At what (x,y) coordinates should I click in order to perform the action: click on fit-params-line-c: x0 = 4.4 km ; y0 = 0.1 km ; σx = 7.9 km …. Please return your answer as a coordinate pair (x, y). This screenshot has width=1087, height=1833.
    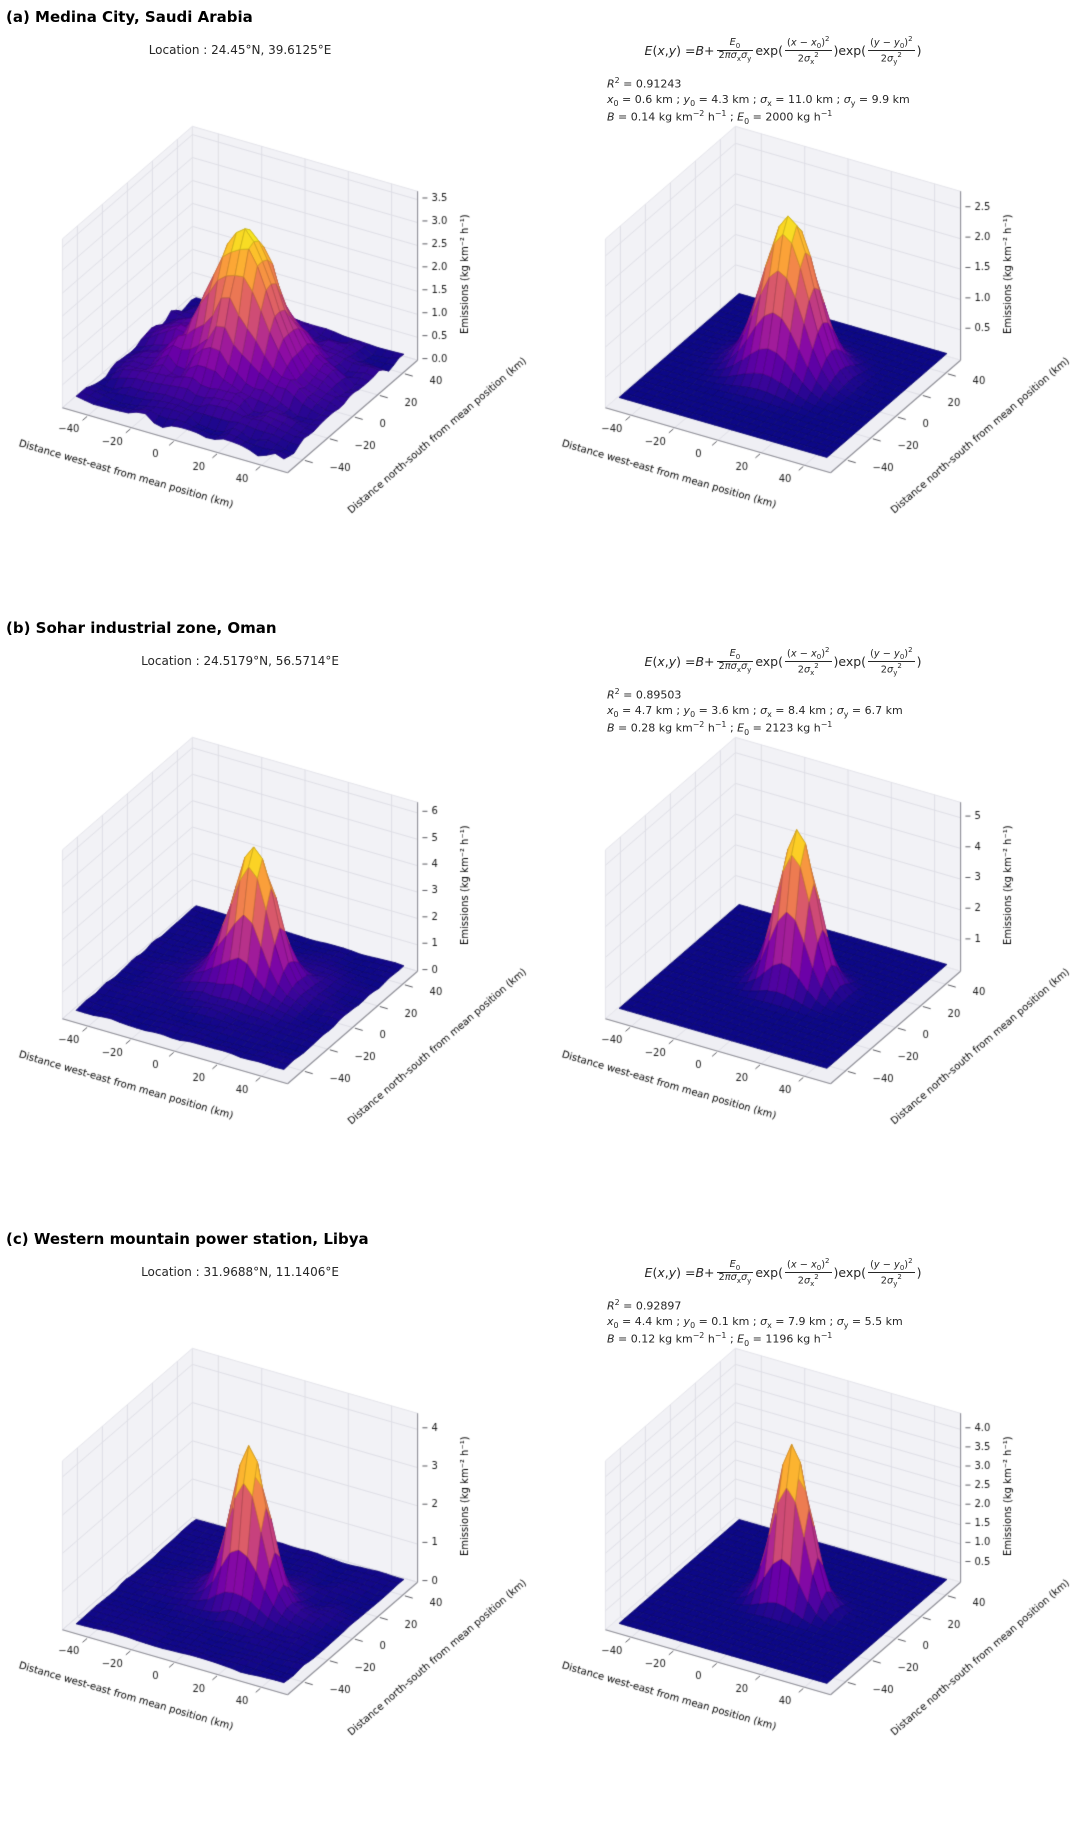
    Looking at the image, I should click on (755, 1322).